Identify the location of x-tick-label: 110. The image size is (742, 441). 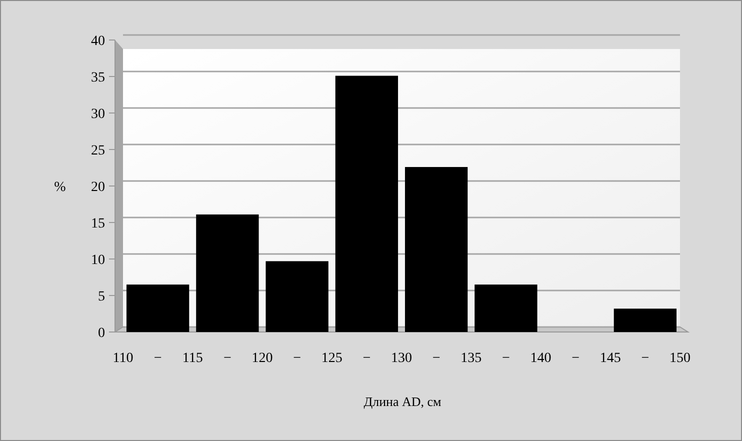
(123, 358).